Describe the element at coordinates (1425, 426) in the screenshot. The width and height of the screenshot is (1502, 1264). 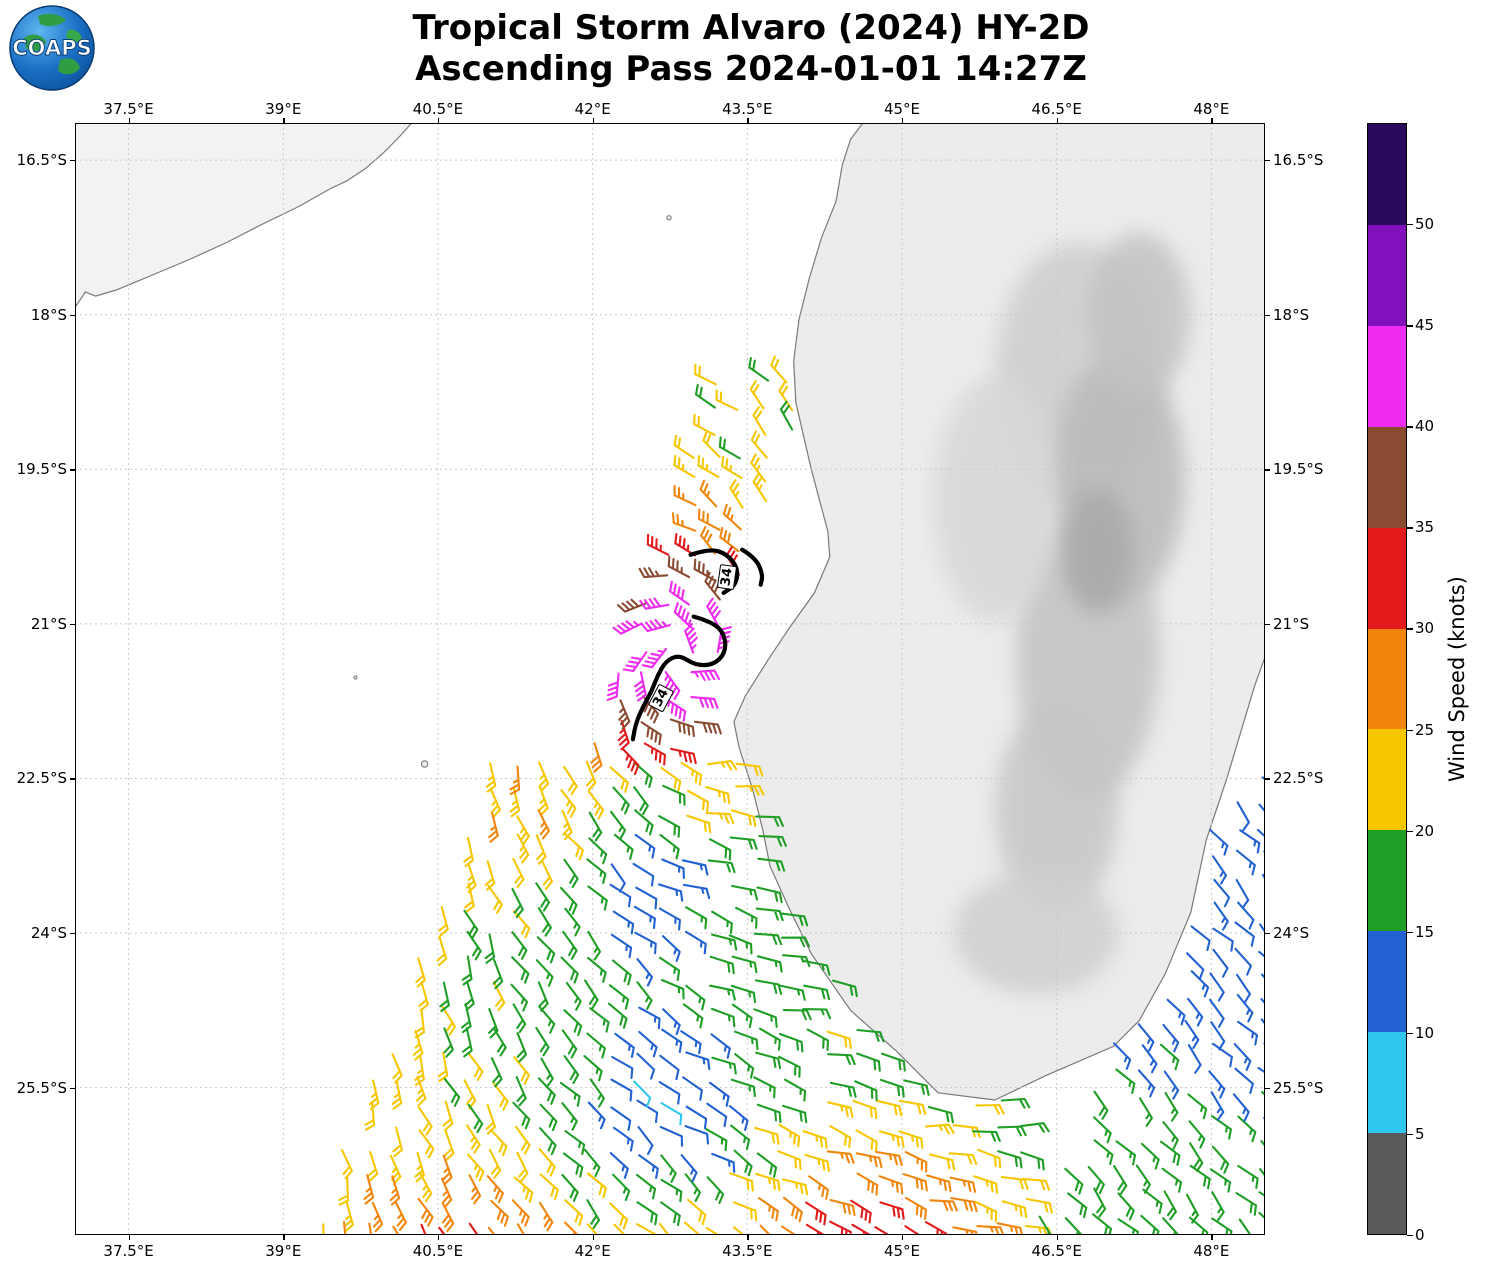
I see `colorbar-tick-label: 40` at that location.